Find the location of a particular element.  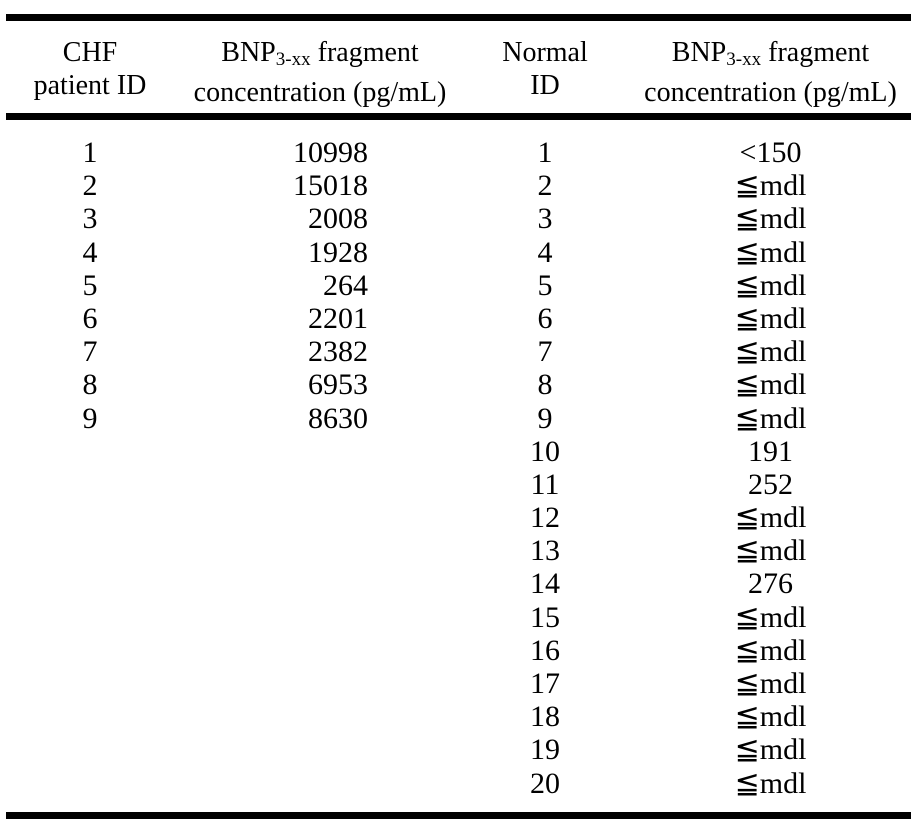

normal-id-cell: 9 is located at coordinates (545, 418).